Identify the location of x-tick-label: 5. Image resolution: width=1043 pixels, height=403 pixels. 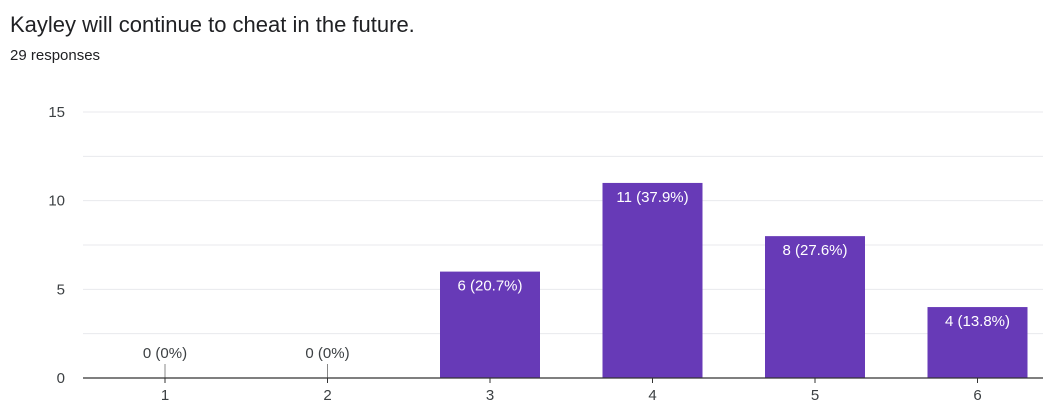
(815, 395).